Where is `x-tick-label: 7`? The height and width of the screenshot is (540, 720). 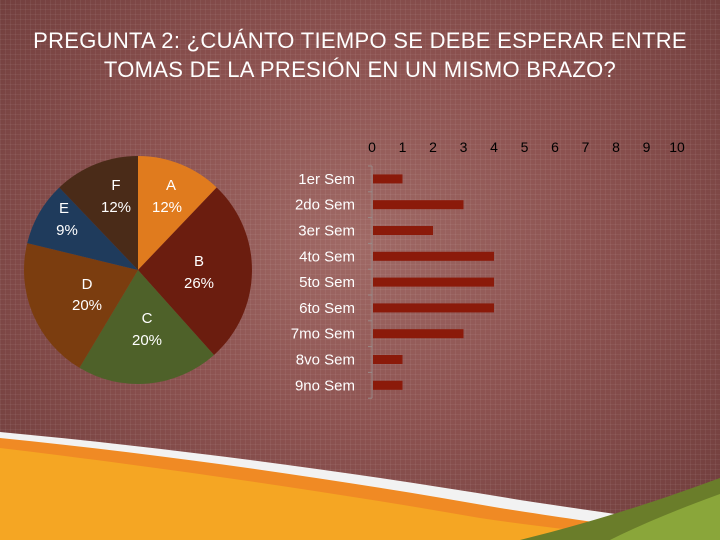
x-tick-label: 7 is located at coordinates (586, 147).